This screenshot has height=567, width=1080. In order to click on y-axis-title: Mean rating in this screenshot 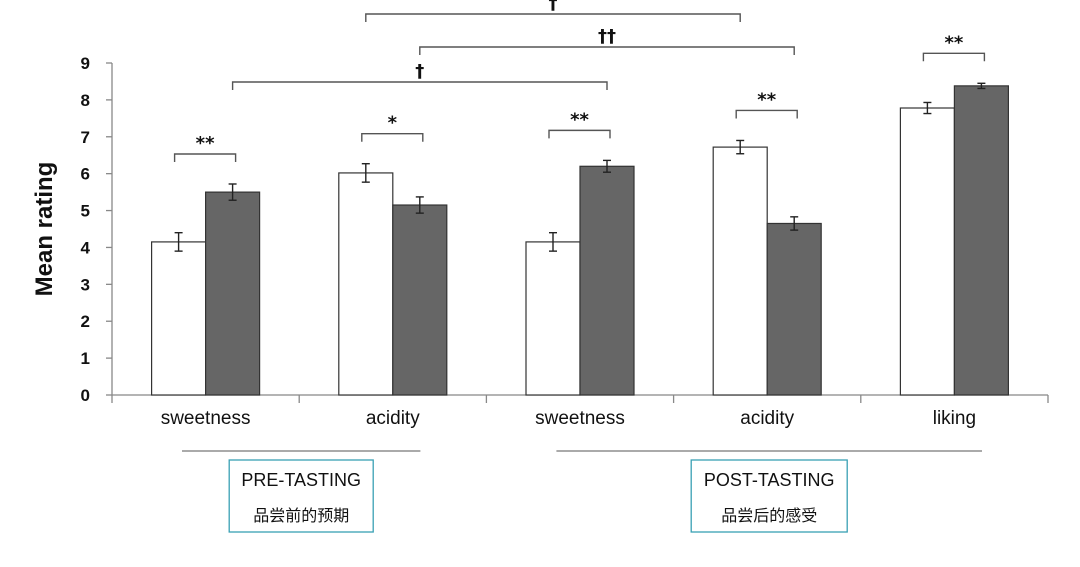, I will do `click(44, 229)`.